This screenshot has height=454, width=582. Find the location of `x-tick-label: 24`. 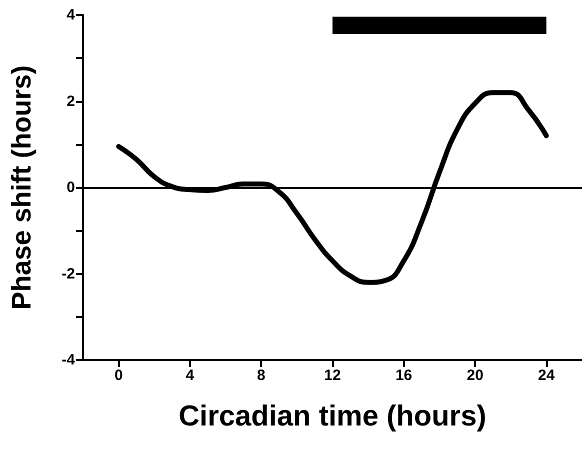

x-tick-label: 24 is located at coordinates (547, 375).